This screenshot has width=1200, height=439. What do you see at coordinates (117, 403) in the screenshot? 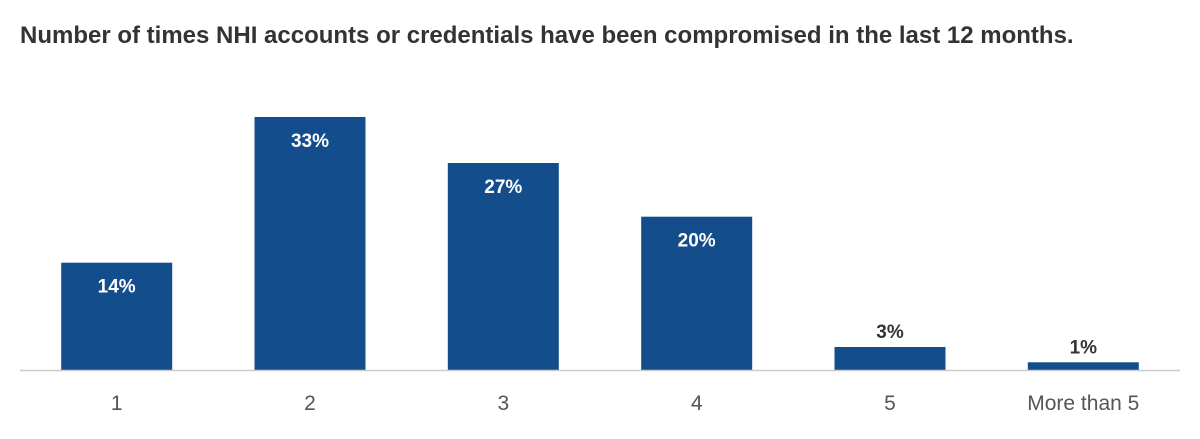
I see `x-tick-label: 1` at bounding box center [117, 403].